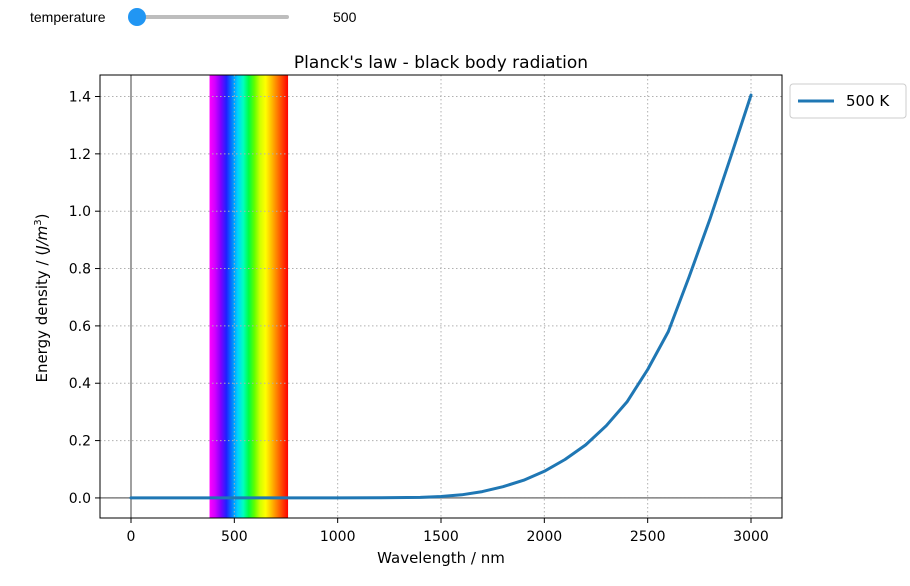  Describe the element at coordinates (80, 499) in the screenshot. I see `y-tick-label: 0.0` at that location.